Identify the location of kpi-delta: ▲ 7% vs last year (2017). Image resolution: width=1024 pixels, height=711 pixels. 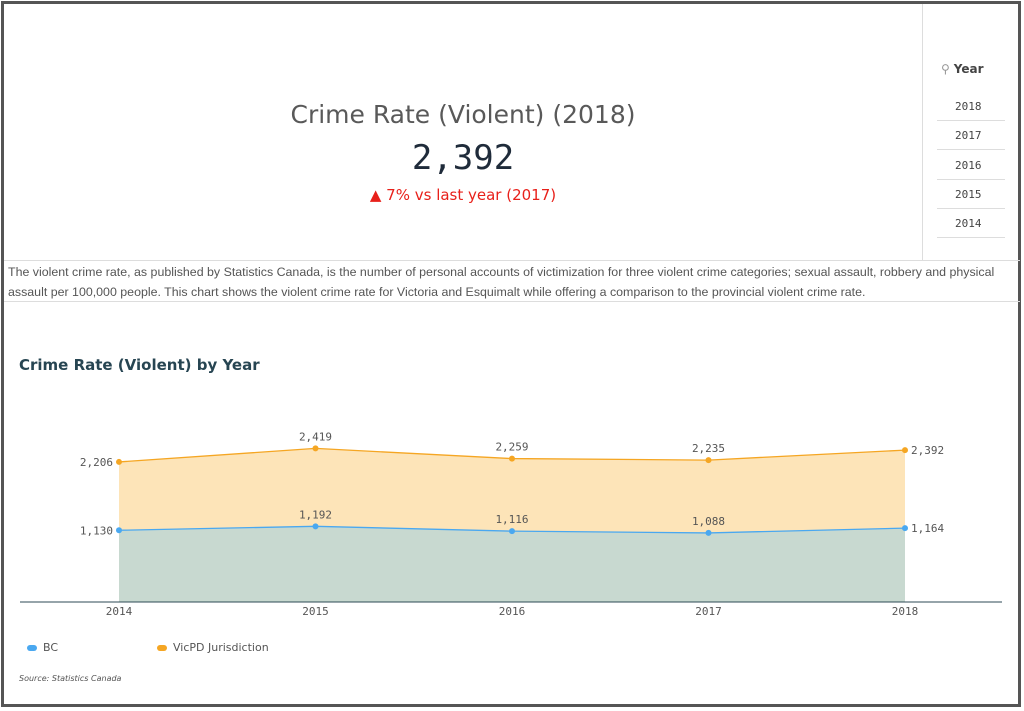
(463, 195).